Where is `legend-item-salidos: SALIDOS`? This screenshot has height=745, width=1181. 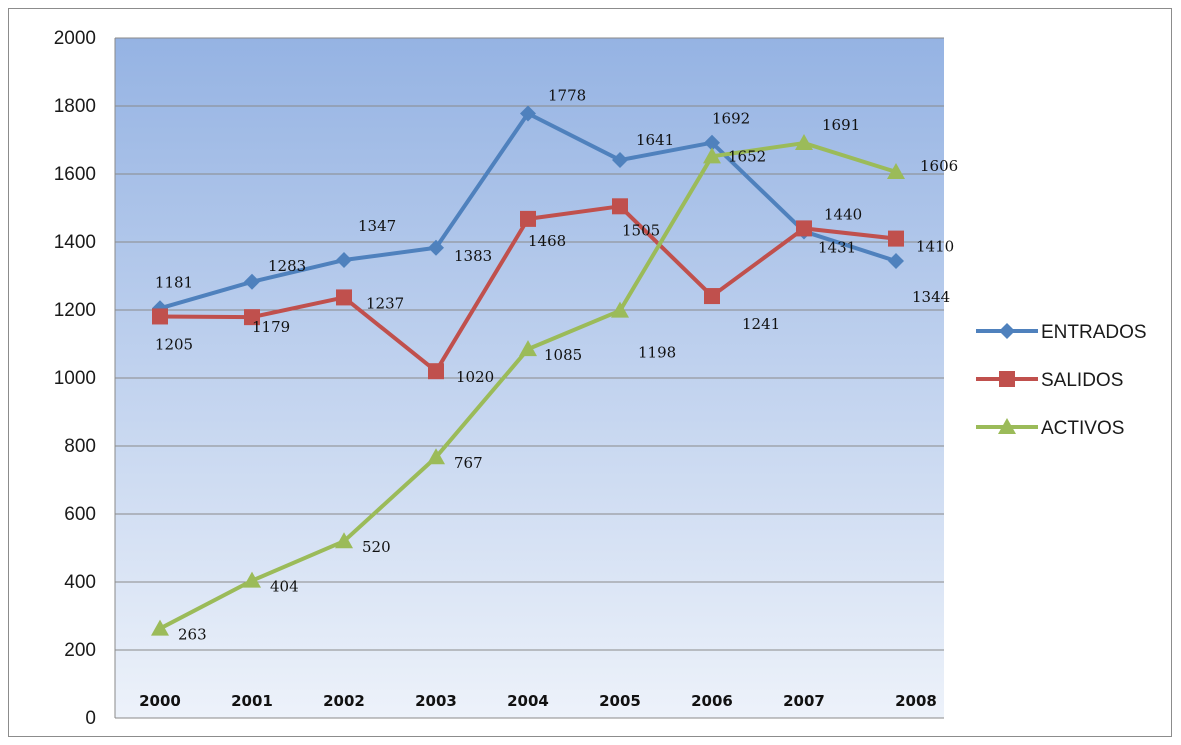 legend-item-salidos: SALIDOS is located at coordinates (1049, 380).